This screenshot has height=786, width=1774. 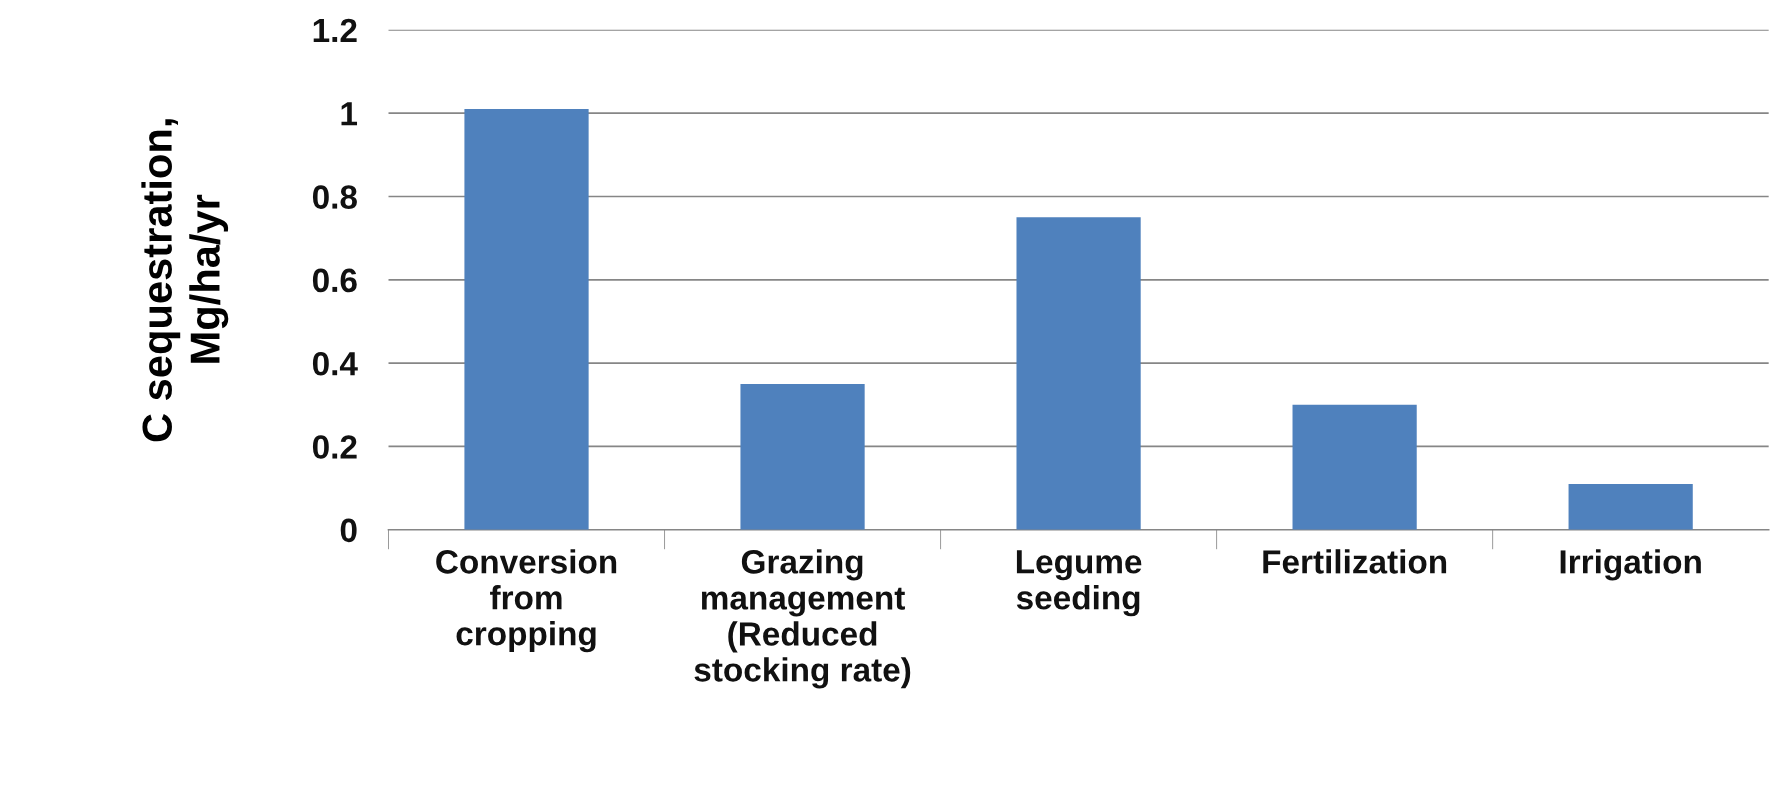 What do you see at coordinates (1079, 583) in the screenshot?
I see `x-tick-label: Legume seeding` at bounding box center [1079, 583].